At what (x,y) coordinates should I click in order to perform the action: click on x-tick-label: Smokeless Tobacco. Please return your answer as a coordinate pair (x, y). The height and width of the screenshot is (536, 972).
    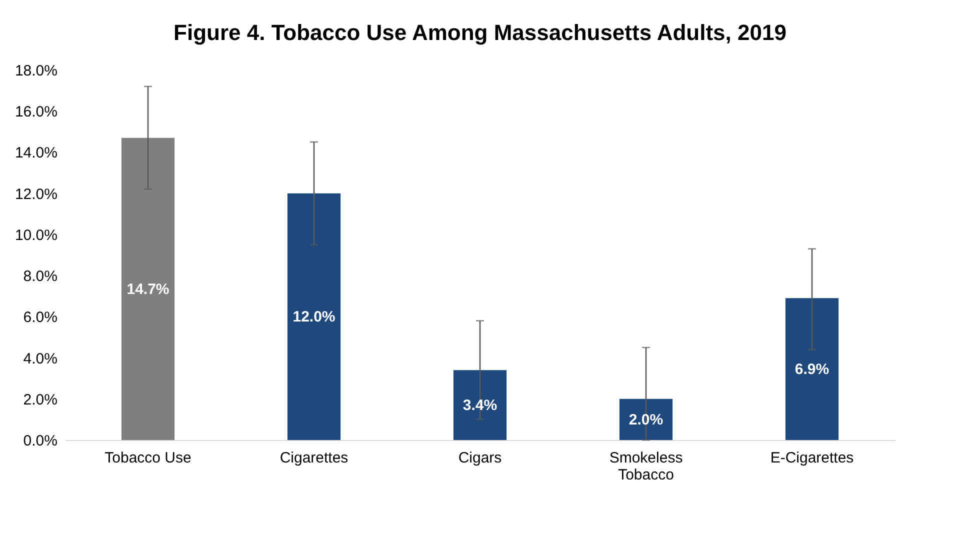
    Looking at the image, I should click on (646, 467).